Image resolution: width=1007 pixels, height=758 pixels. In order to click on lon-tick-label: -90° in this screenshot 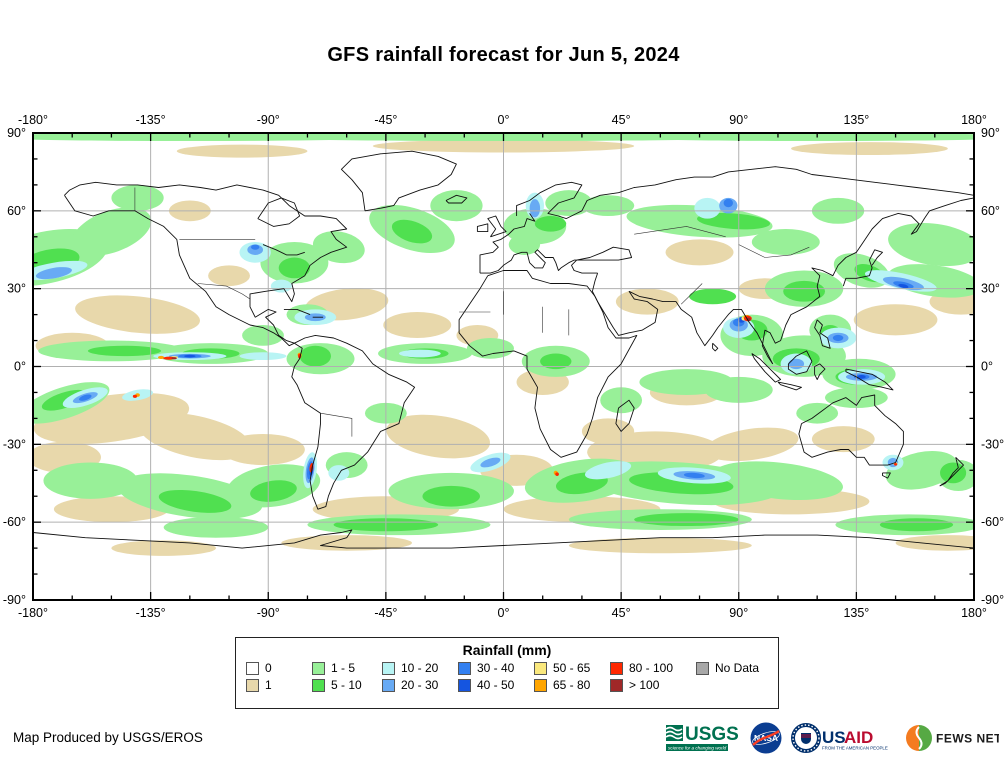, I will do `click(268, 120)`.